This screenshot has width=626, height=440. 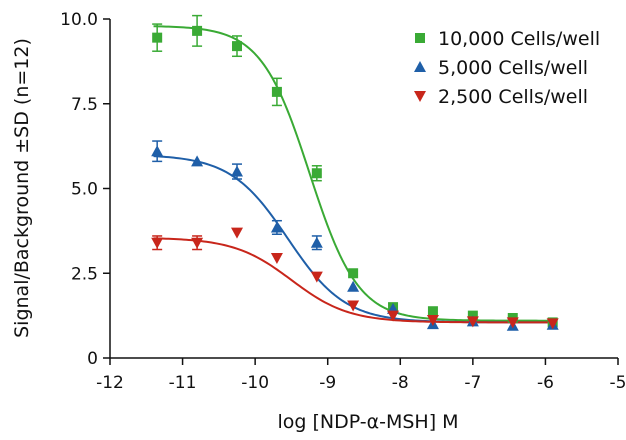 I want to click on y-tick-label: 10.0, so click(x=79, y=20).